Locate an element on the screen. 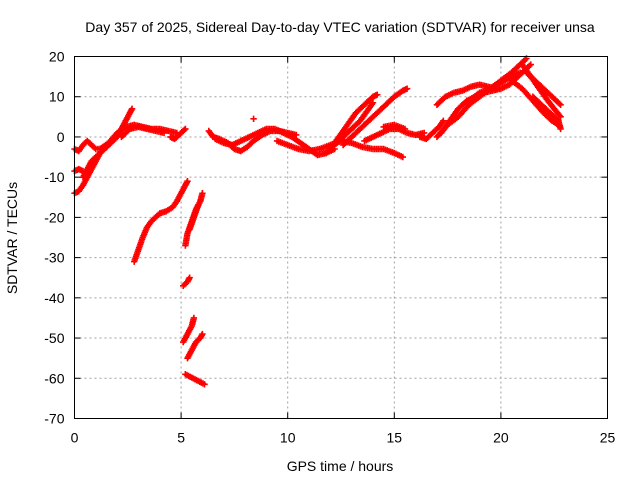  y-tick-label: 10 is located at coordinates (57, 97).